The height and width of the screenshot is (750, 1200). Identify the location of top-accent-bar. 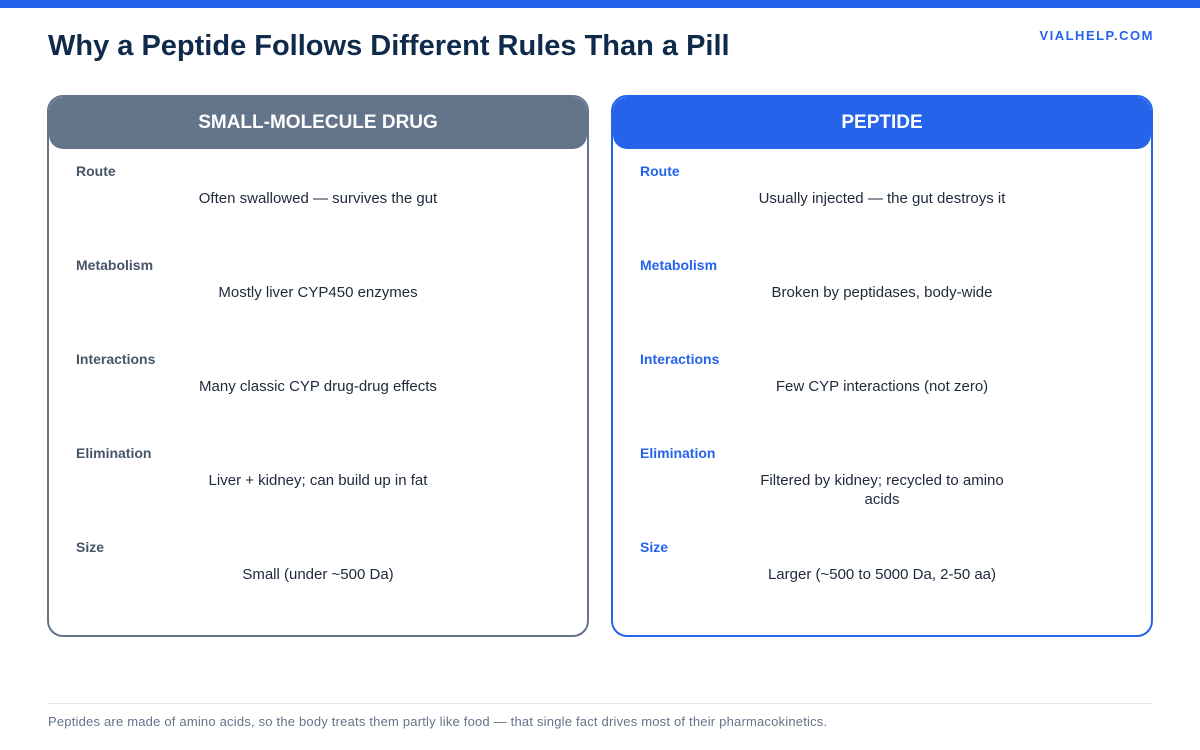
(600, 4).